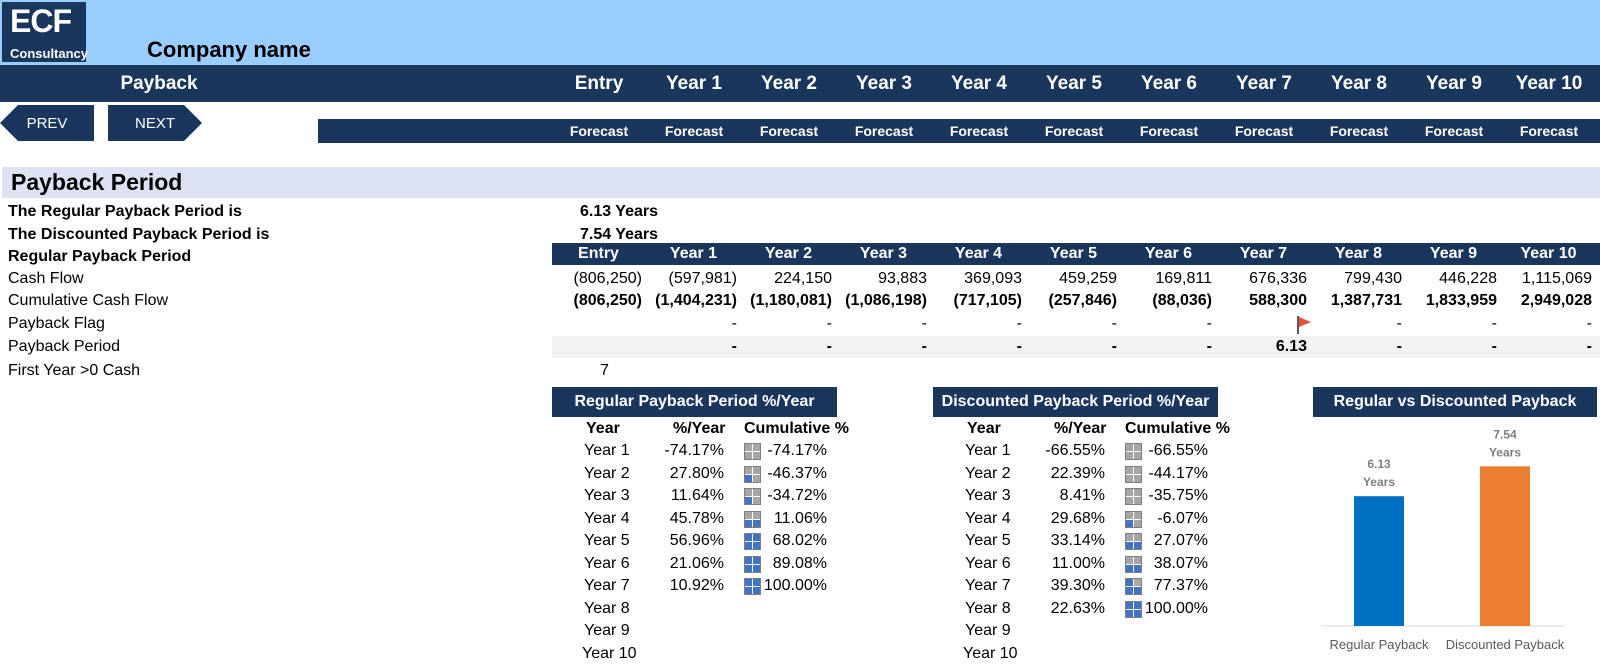 This screenshot has height=666, width=1600. Describe the element at coordinates (88, 300) in the screenshot. I see `table-row-label: Cumulative Cash Flow` at that location.